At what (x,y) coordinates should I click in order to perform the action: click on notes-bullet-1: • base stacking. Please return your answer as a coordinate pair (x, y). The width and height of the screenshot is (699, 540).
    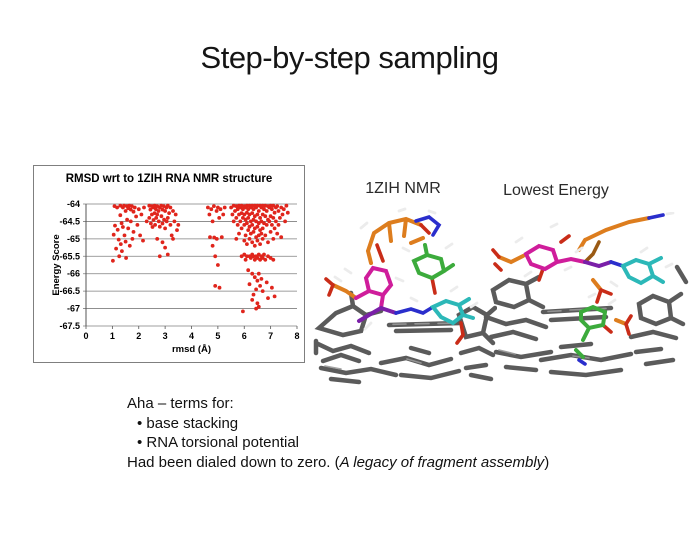
    Looking at the image, I should click on (188, 423).